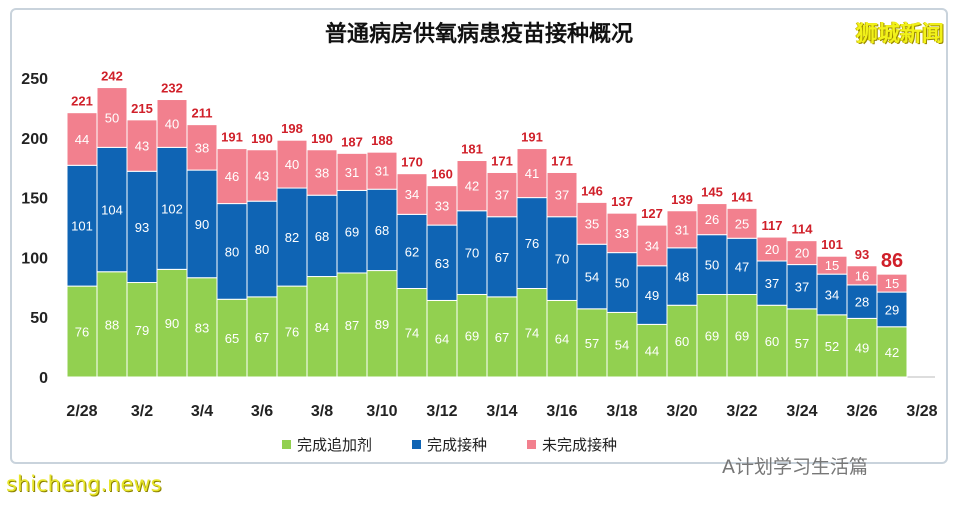  I want to click on total-label: 221, so click(82, 101).